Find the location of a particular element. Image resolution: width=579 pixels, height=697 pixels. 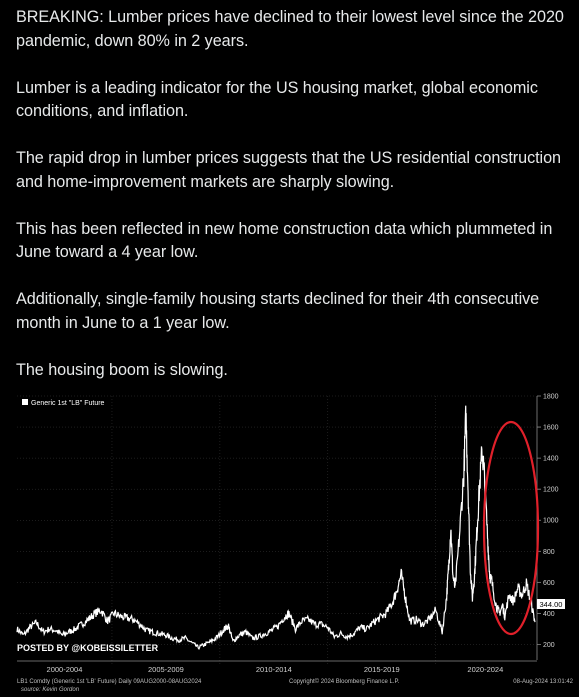

legend: Generic 1st "LB" Future is located at coordinates (63, 403).